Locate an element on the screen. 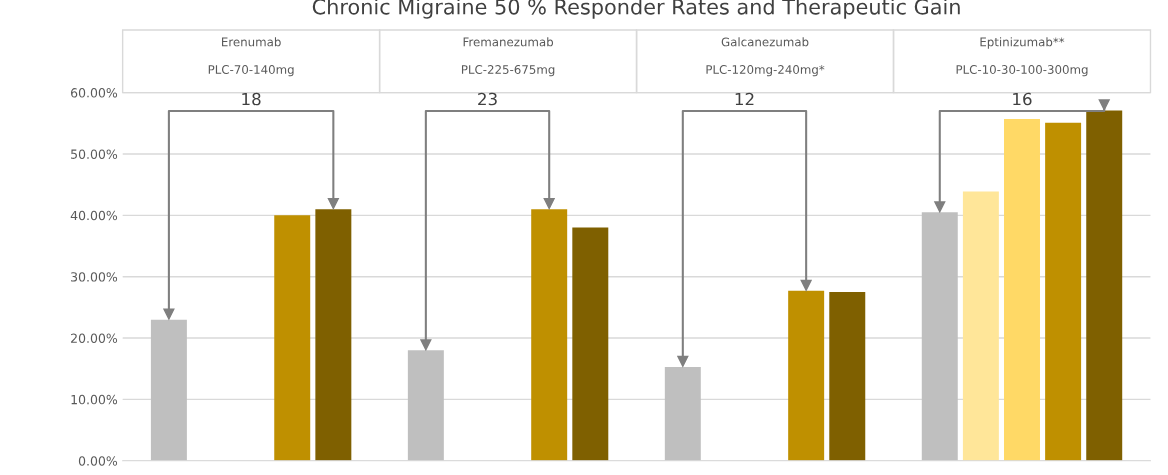  y-tick-label: 20.00% is located at coordinates (94, 338).